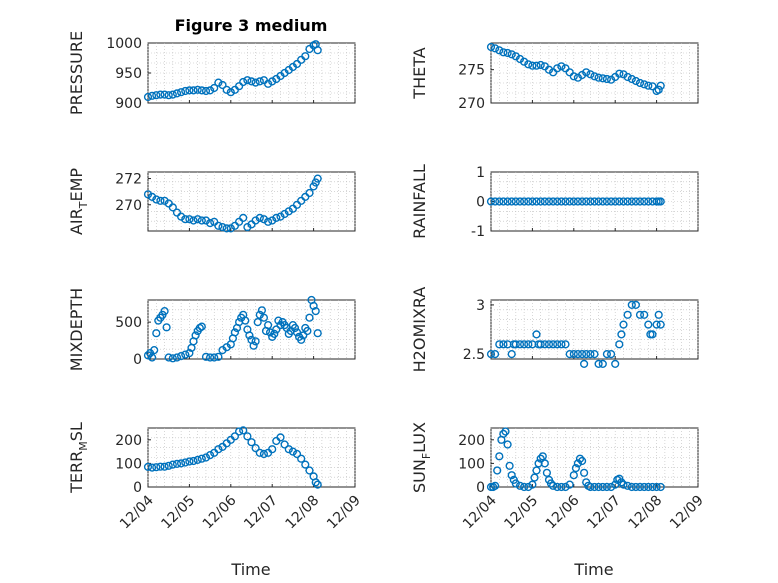  I want to click on y-axis-label: THETA, so click(419, 73).